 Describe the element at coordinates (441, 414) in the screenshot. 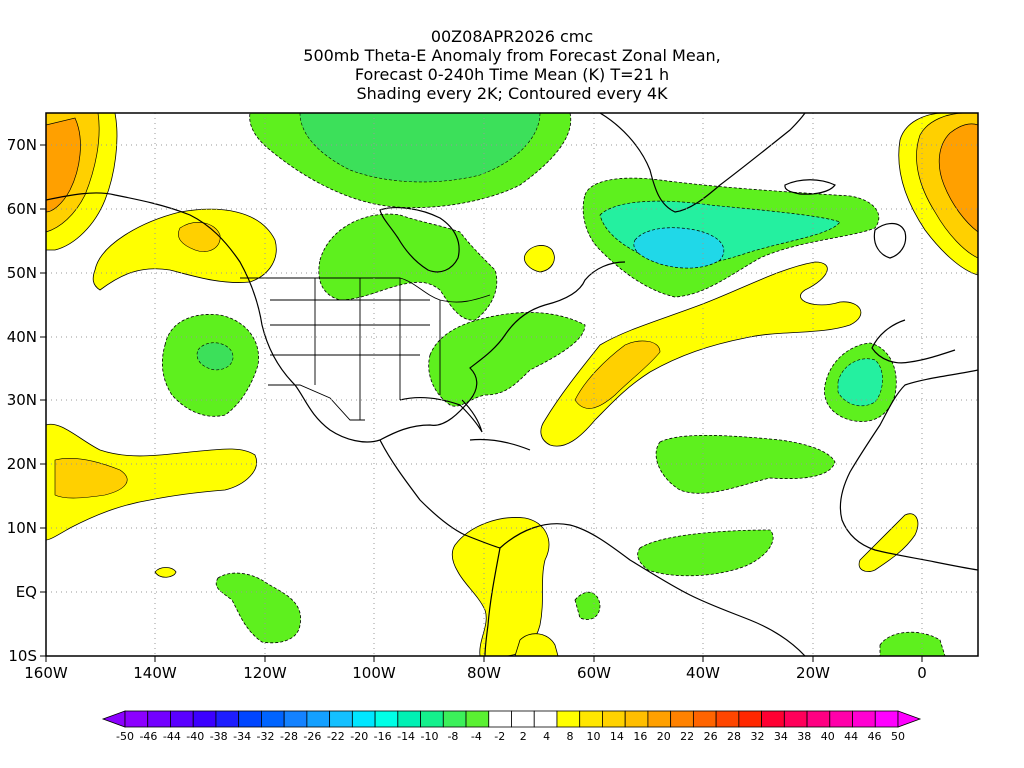

I see `coastline-florida-gulf` at that location.